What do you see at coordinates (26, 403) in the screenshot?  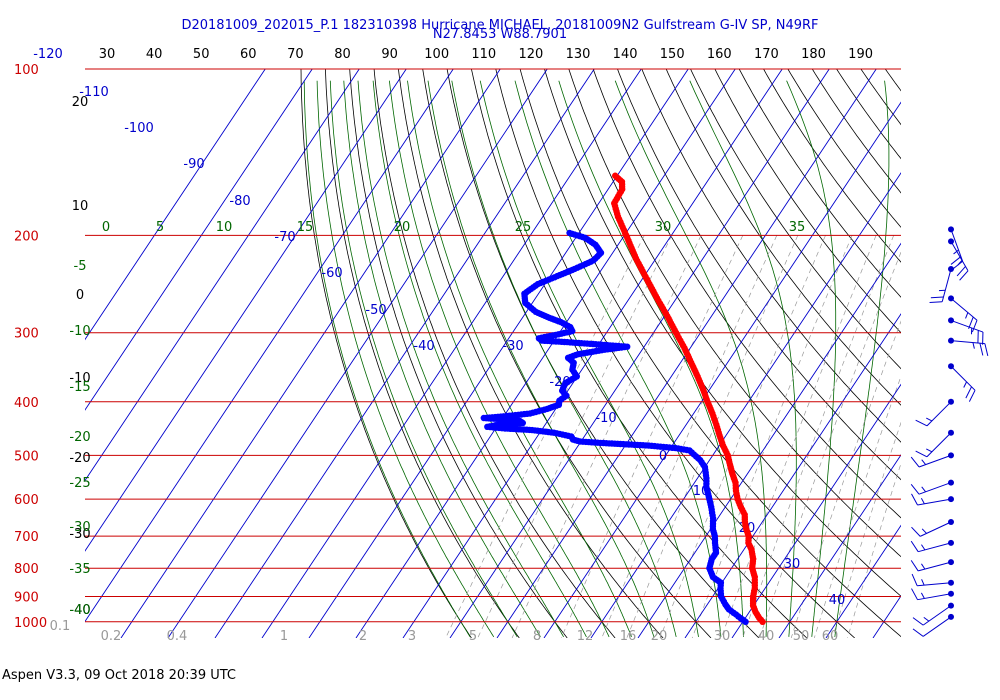 I see `pressure-tick-label: 400` at bounding box center [26, 403].